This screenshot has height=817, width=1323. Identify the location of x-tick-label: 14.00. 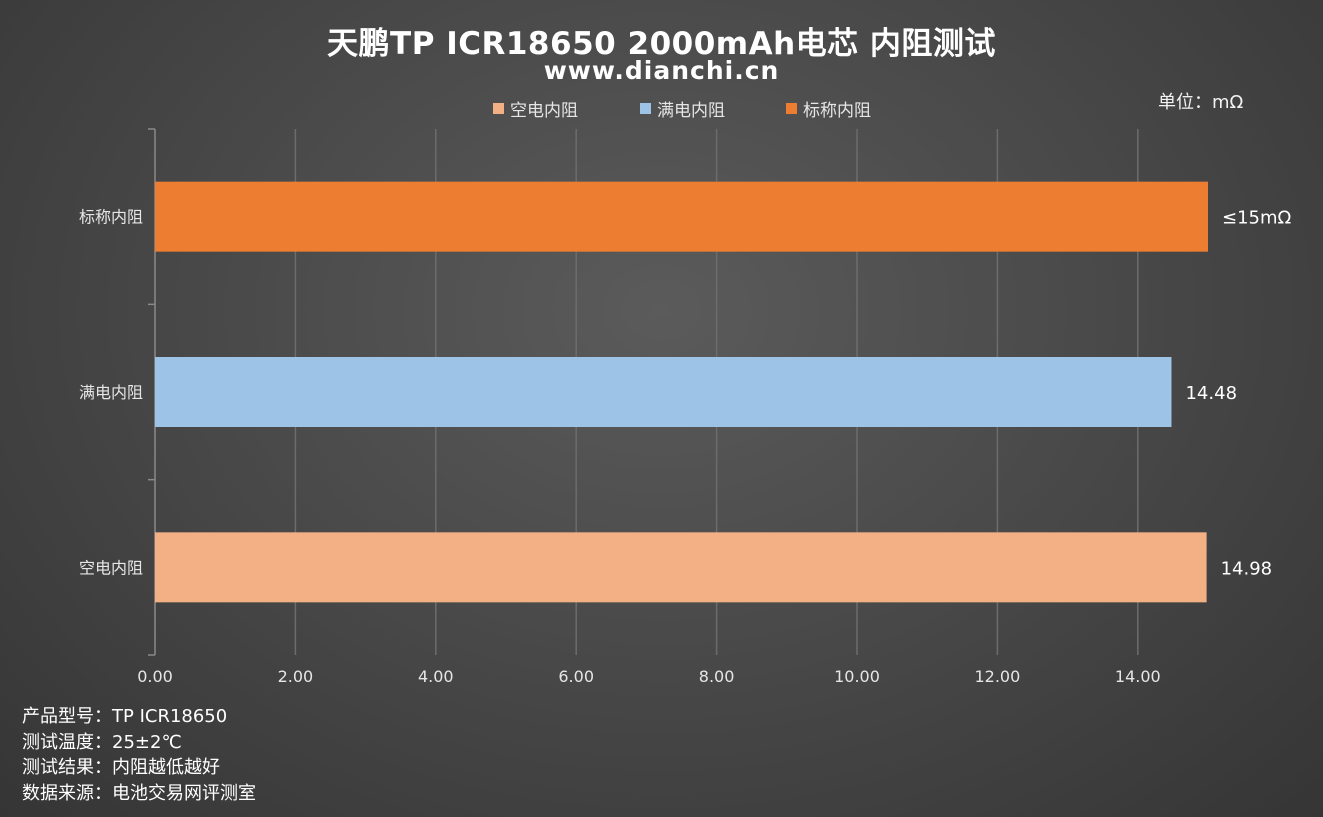
(1138, 676).